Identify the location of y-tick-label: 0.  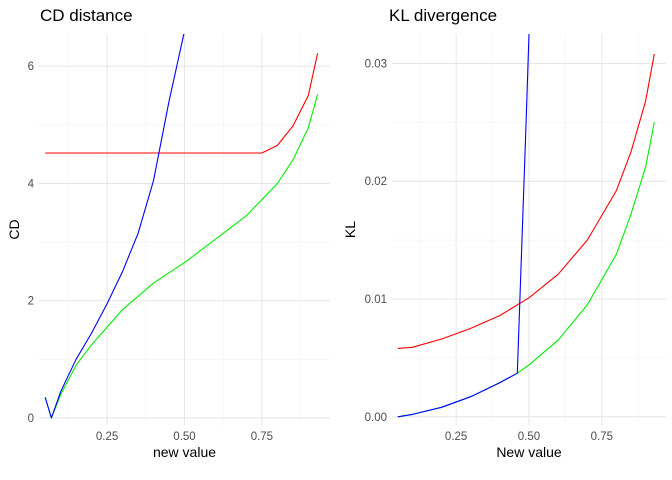
(31, 419).